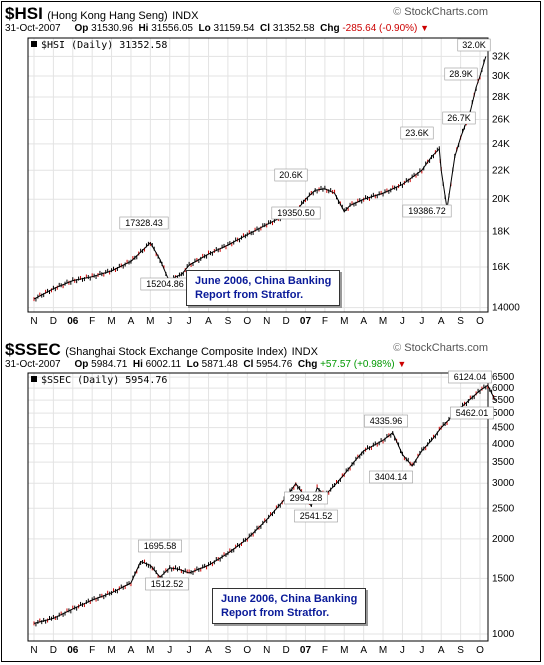  Describe the element at coordinates (459, 118) in the screenshot. I see `annotation-label: 26.7K` at that location.